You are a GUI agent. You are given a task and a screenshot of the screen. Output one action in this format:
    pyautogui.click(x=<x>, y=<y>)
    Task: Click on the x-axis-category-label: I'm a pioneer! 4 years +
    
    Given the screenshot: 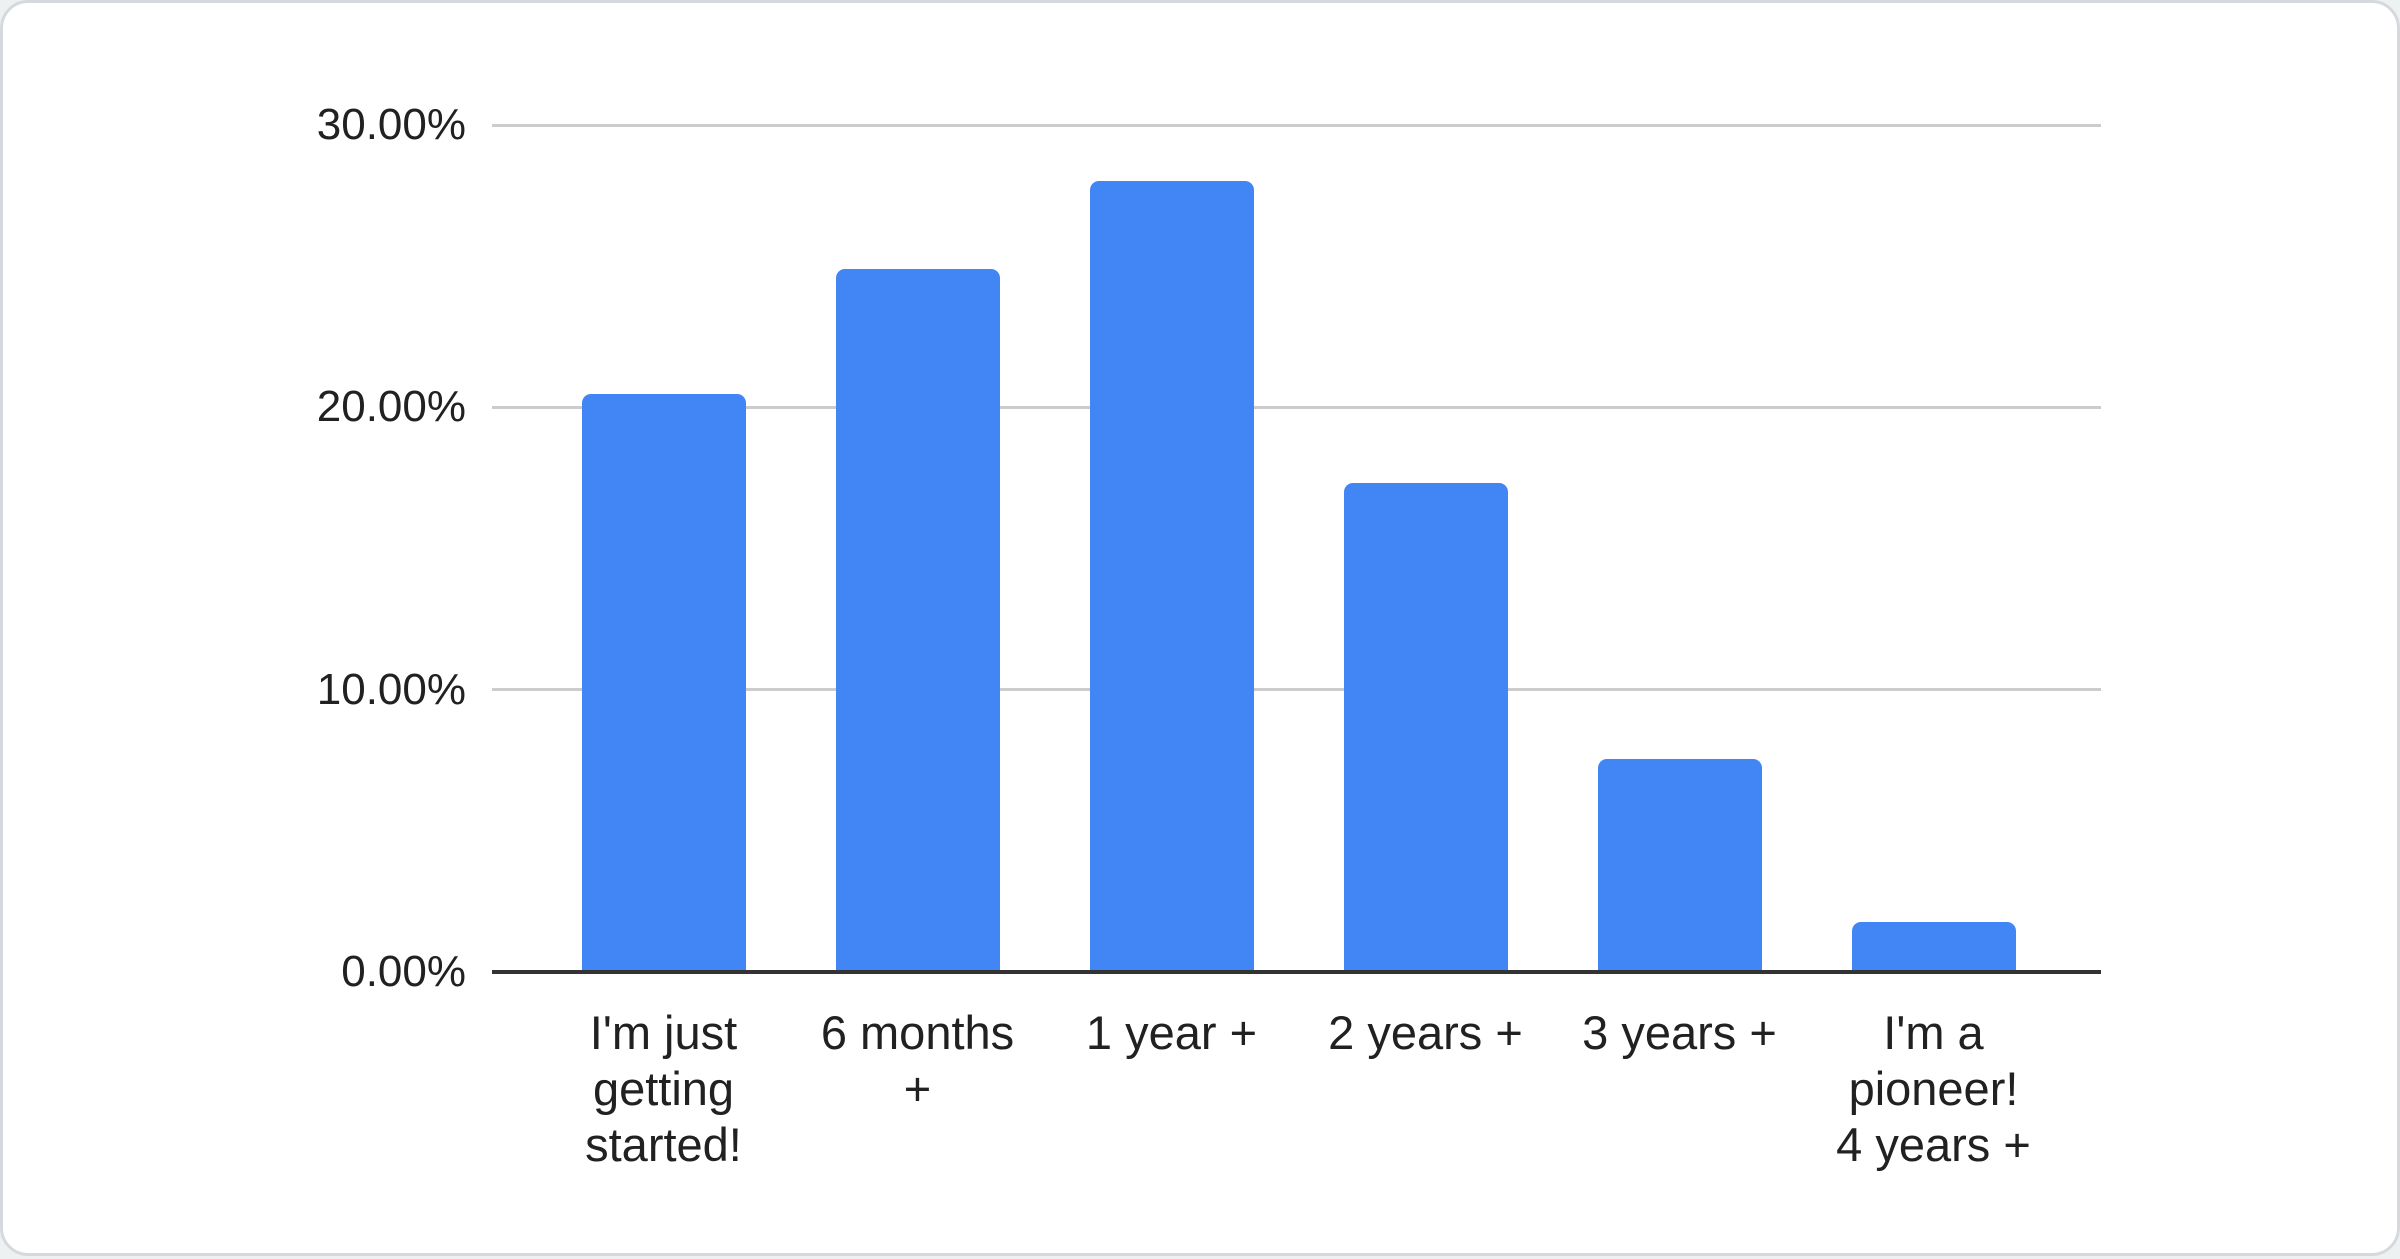 What is the action you would take?
    pyautogui.click(x=1933, y=1088)
    